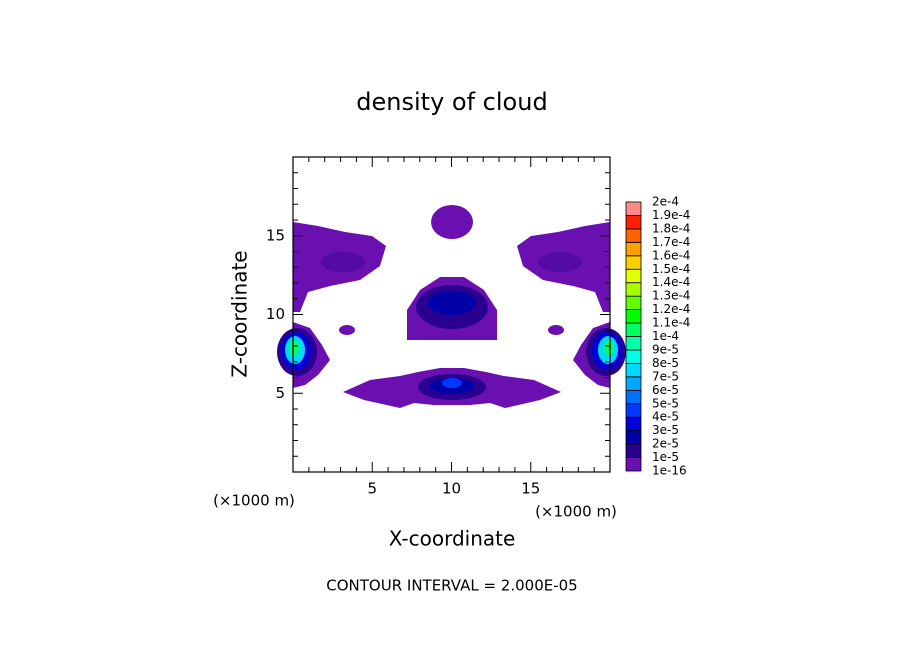 This screenshot has width=904, height=654. I want to click on colorbar-label: 1.3e-4, so click(671, 296).